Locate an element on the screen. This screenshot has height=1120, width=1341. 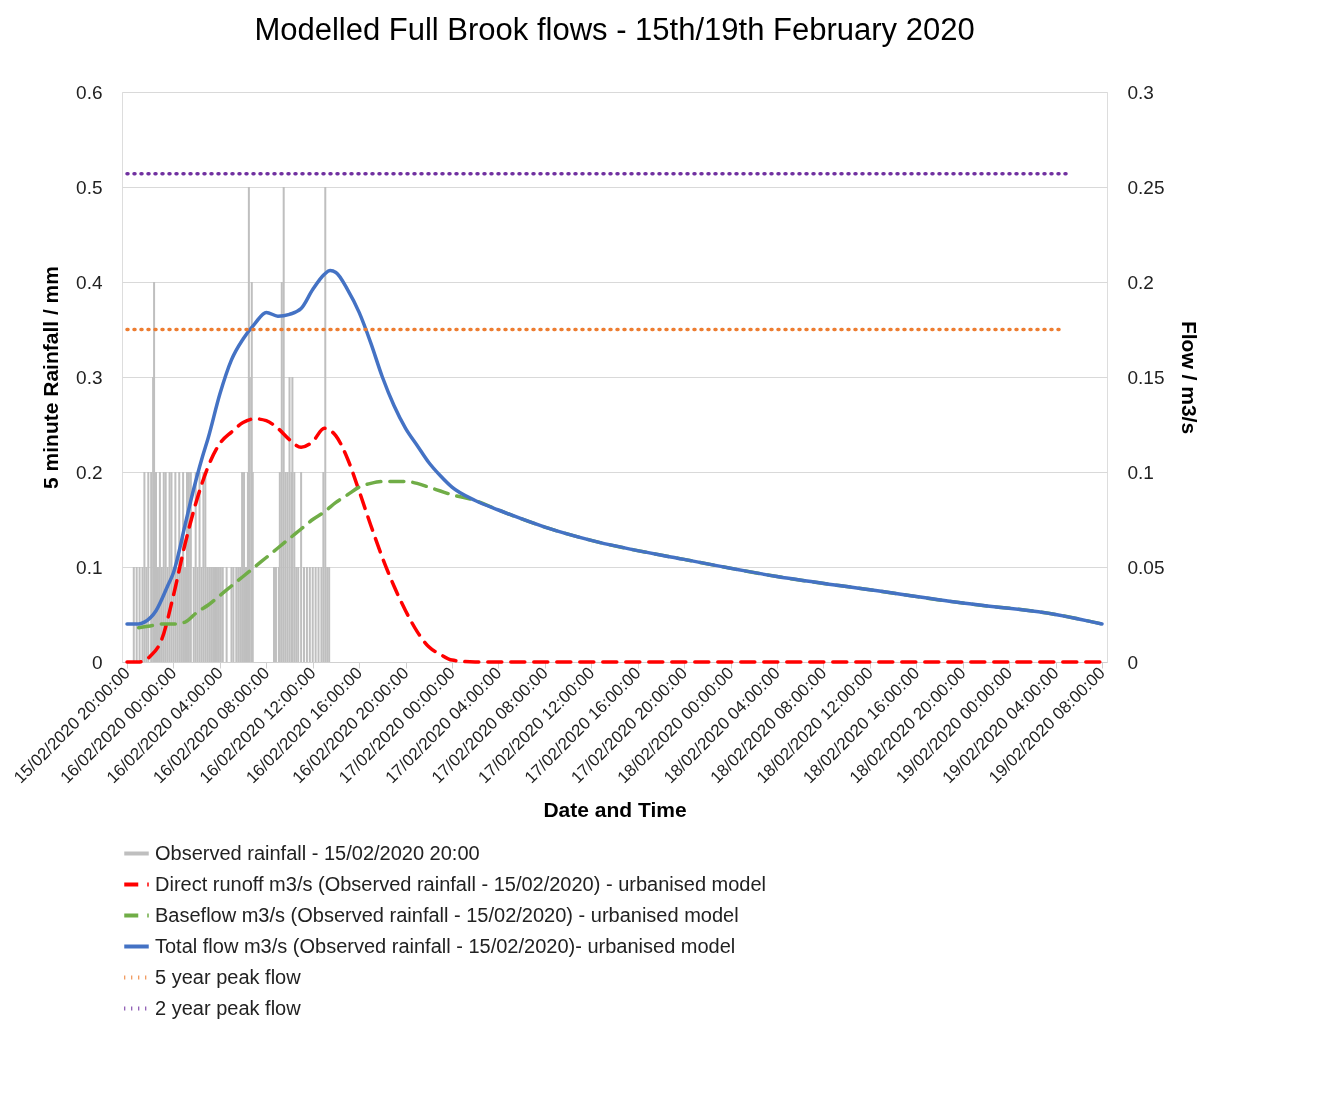
y2-tick-label: 0.1 is located at coordinates (1140, 472).